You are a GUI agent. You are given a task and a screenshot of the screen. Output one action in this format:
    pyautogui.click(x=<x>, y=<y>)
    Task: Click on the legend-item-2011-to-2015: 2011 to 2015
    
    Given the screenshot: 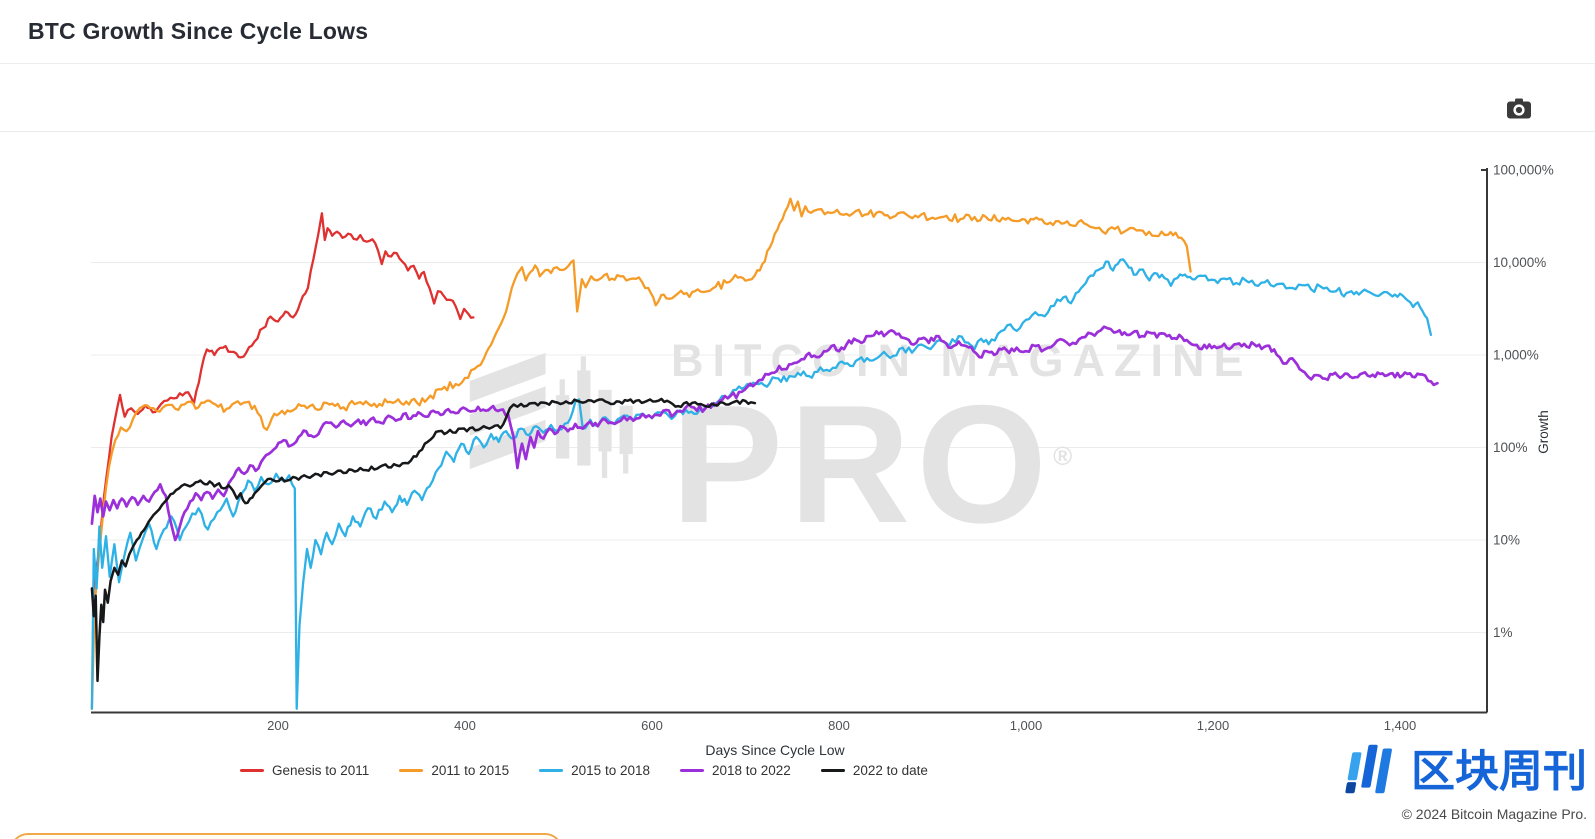 What is the action you would take?
    pyautogui.click(x=454, y=770)
    